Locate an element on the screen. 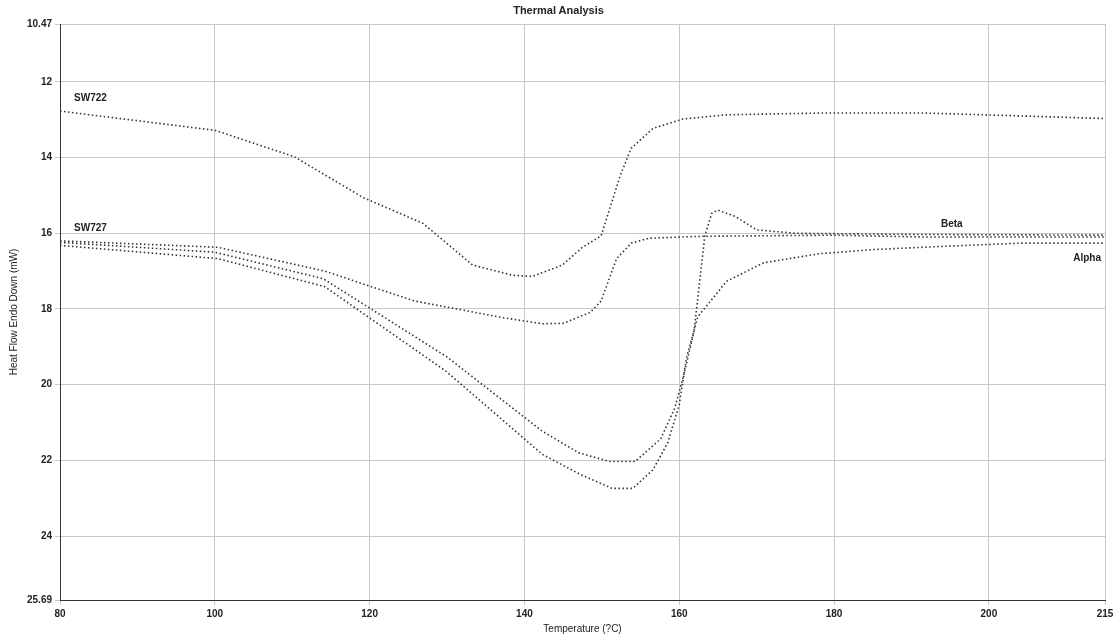 The width and height of the screenshot is (1117, 639). x-tick-label: 80 is located at coordinates (60, 613).